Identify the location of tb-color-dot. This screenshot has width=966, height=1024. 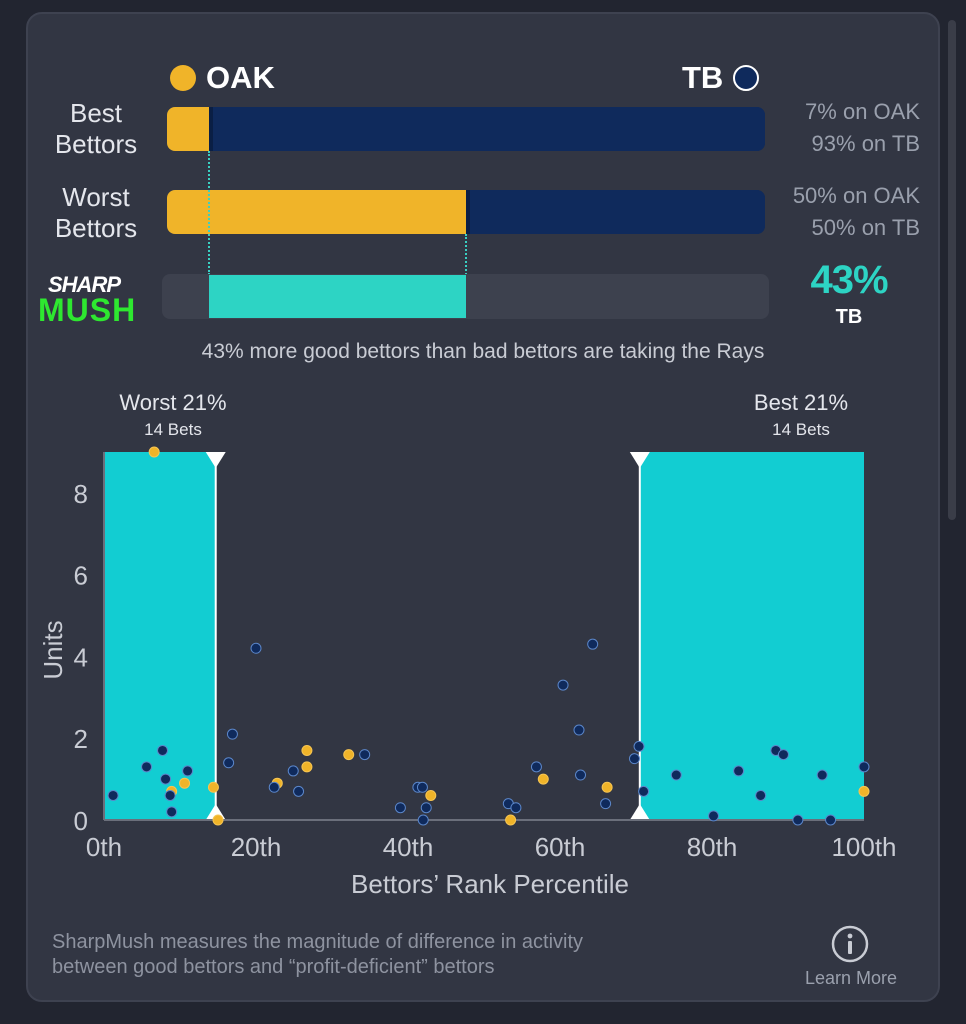
(746, 78).